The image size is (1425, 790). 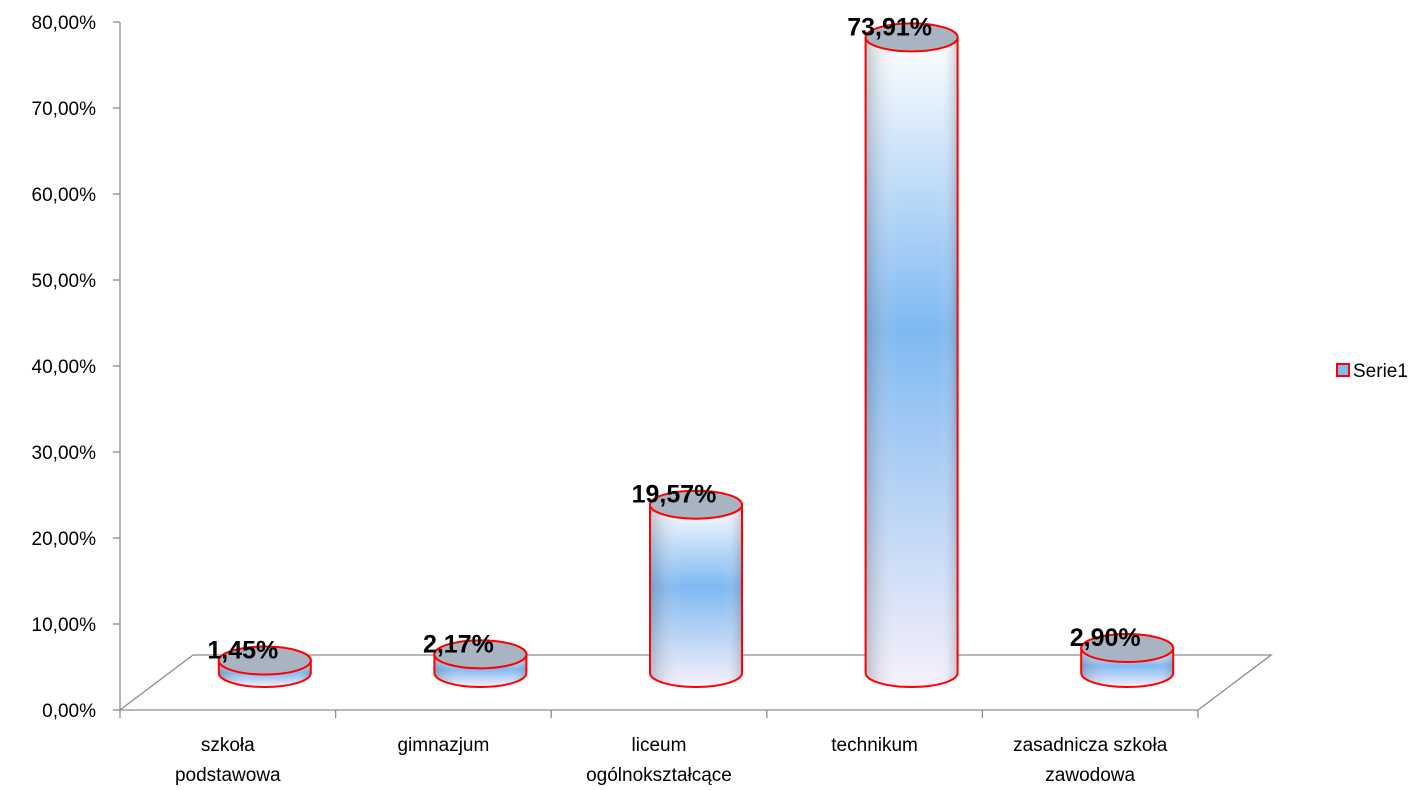 What do you see at coordinates (64, 625) in the screenshot?
I see `y-tick-label: 10,00%` at bounding box center [64, 625].